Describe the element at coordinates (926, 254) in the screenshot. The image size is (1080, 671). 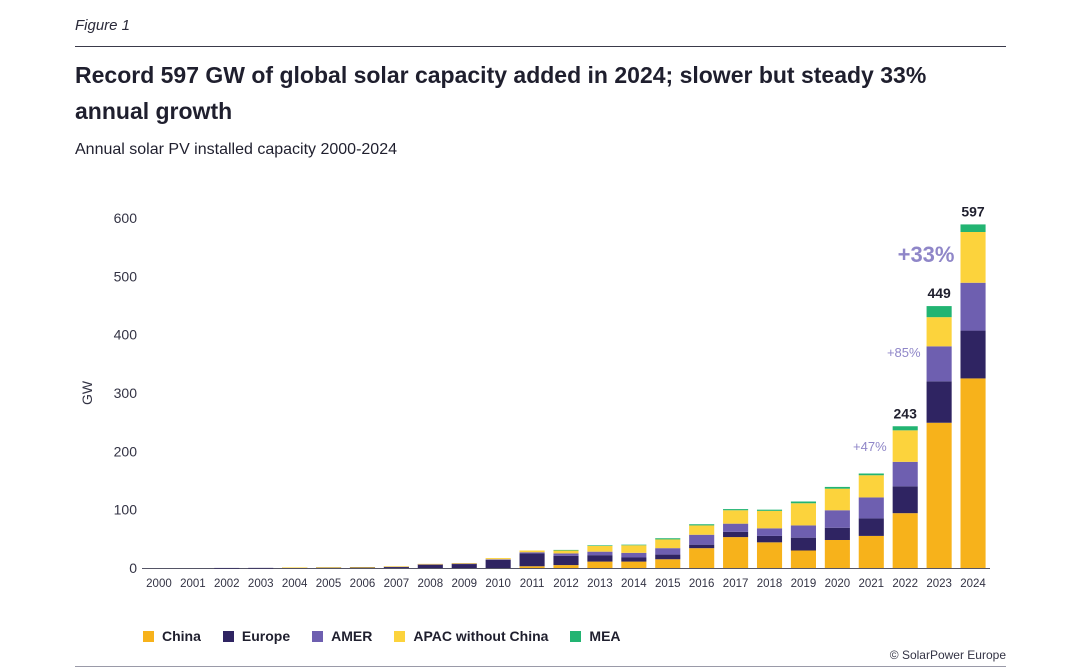
I see `growth-annotation-2024: +33%` at that location.